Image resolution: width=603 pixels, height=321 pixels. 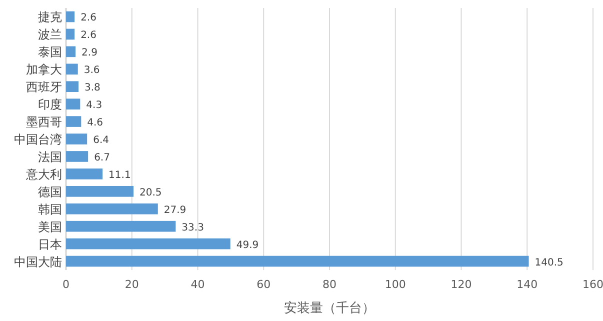 I want to click on x-tick-label: 20, so click(x=131, y=284).